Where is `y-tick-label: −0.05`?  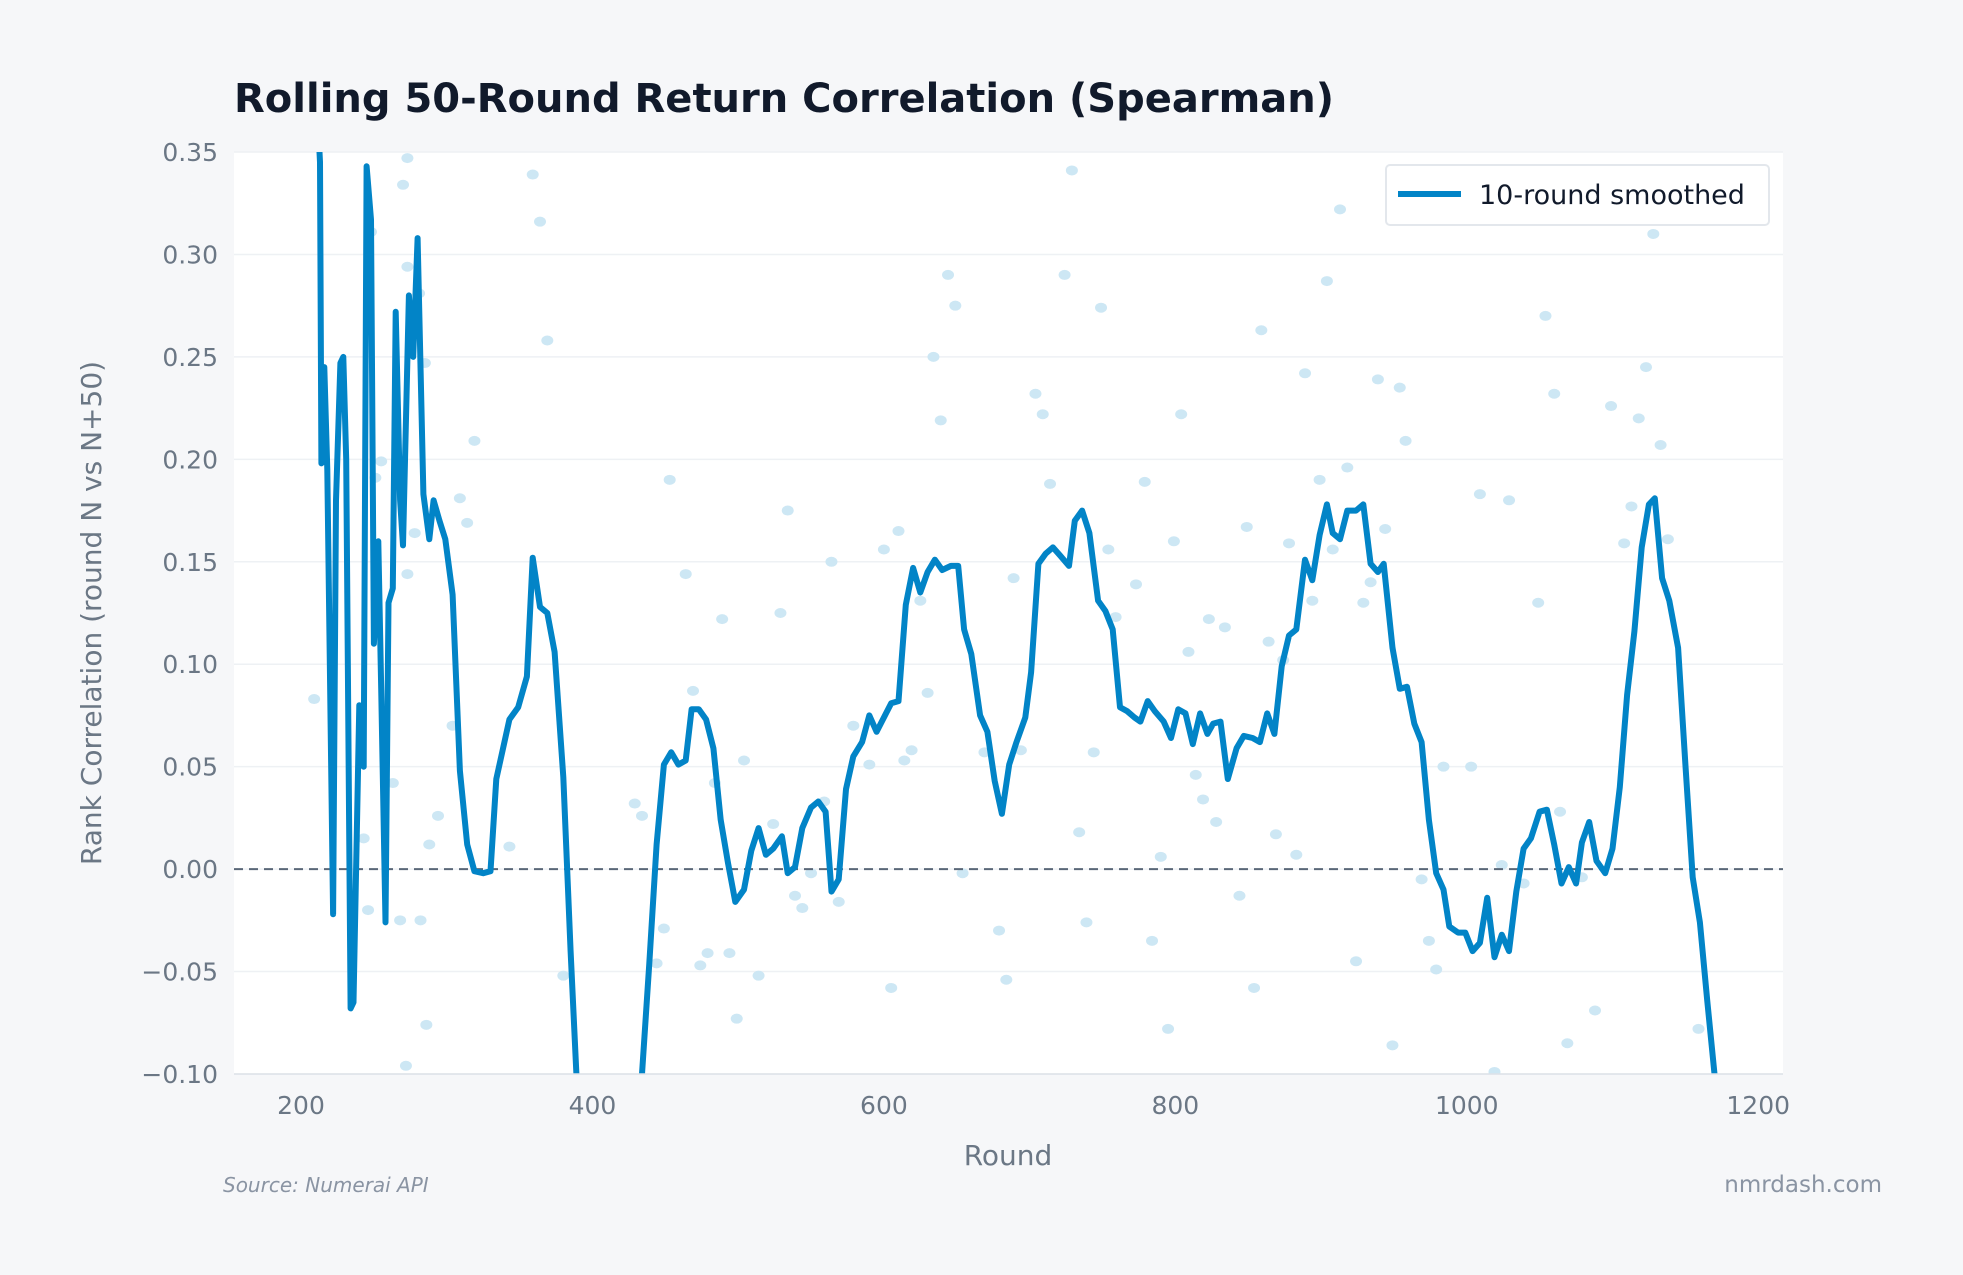
y-tick-label: −0.05 is located at coordinates (179, 972).